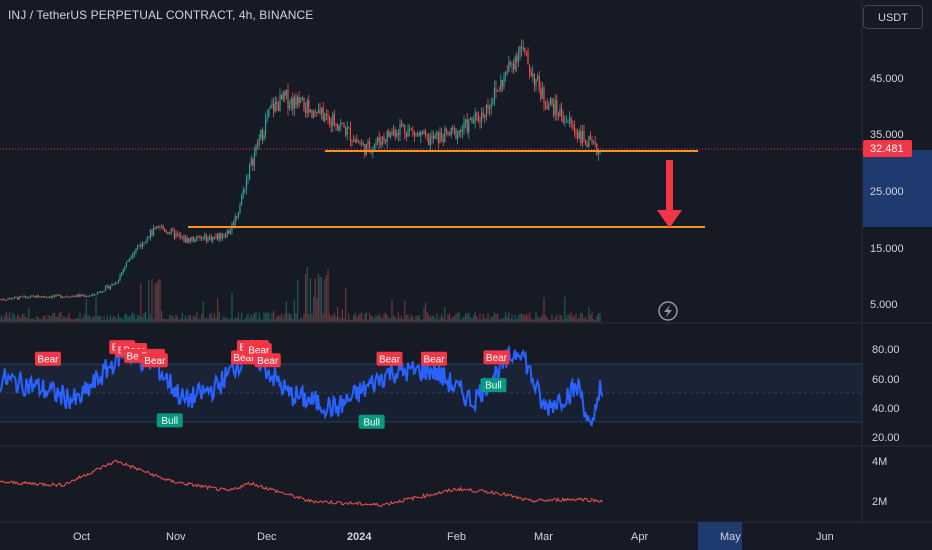  Describe the element at coordinates (879, 482) in the screenshot. I see `volume-indicator-axis: 4M 2M` at that location.